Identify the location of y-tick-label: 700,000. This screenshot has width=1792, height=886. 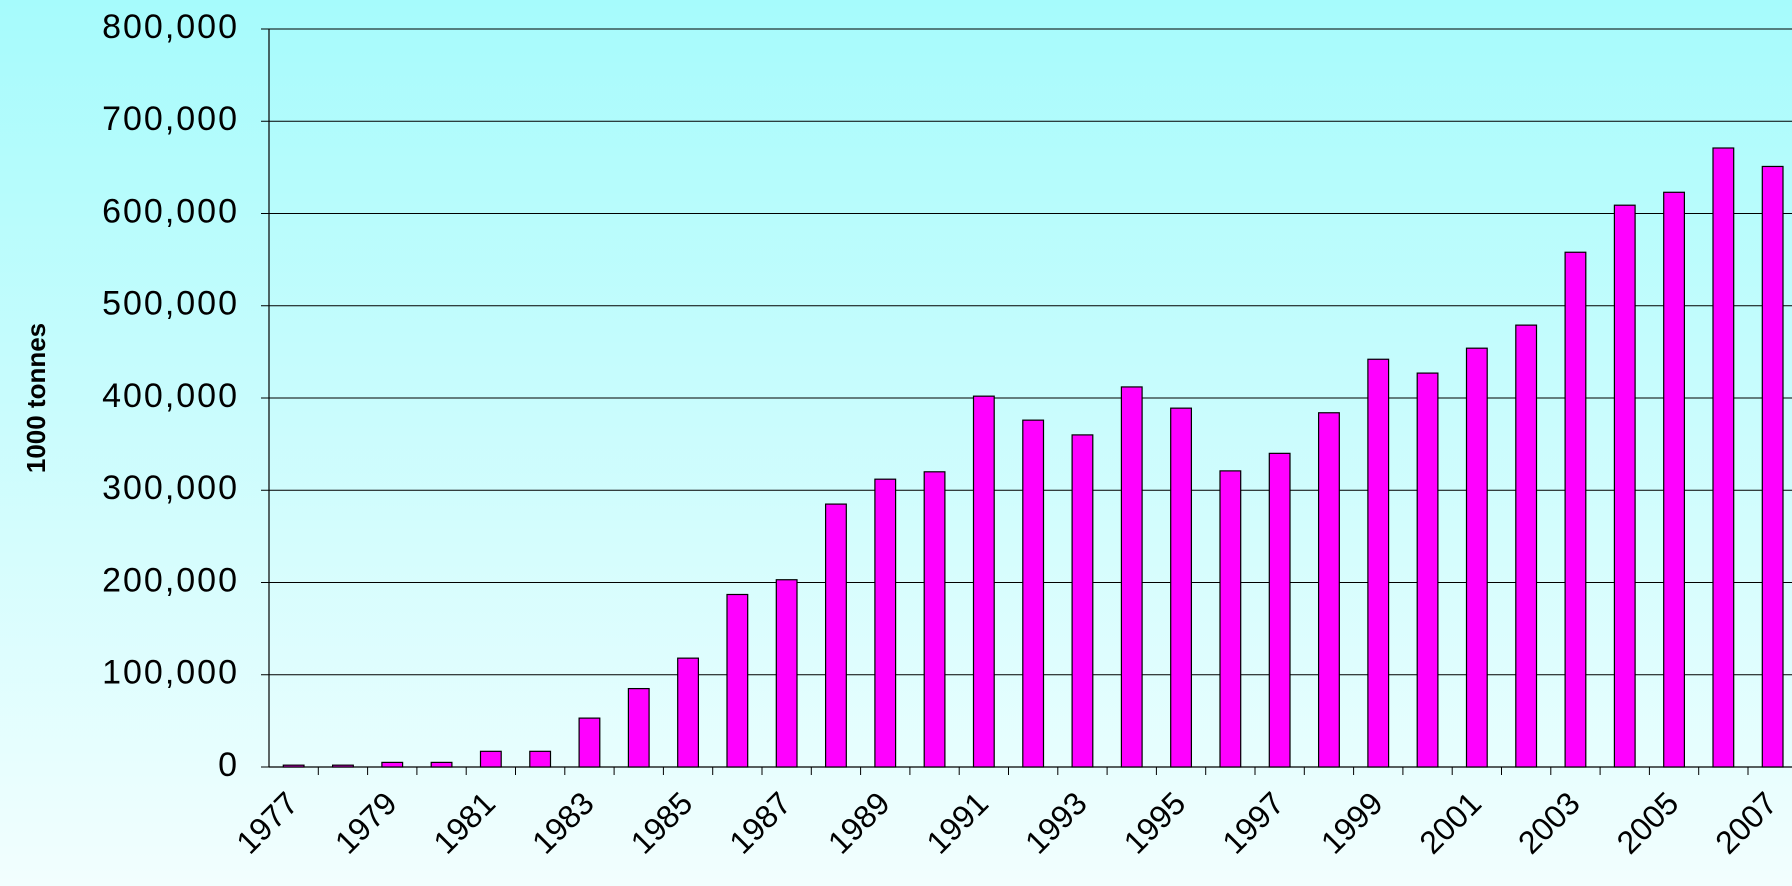
(170, 119).